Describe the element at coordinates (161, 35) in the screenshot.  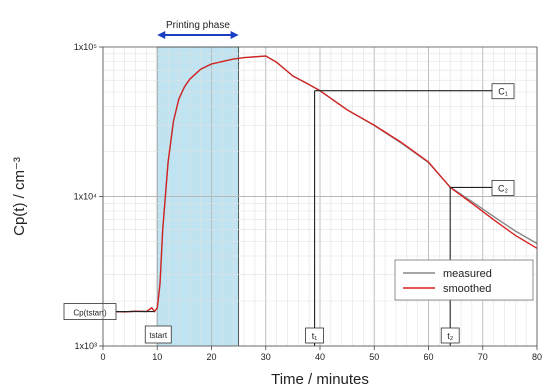
I see `printing-phase-arrow-left` at that location.